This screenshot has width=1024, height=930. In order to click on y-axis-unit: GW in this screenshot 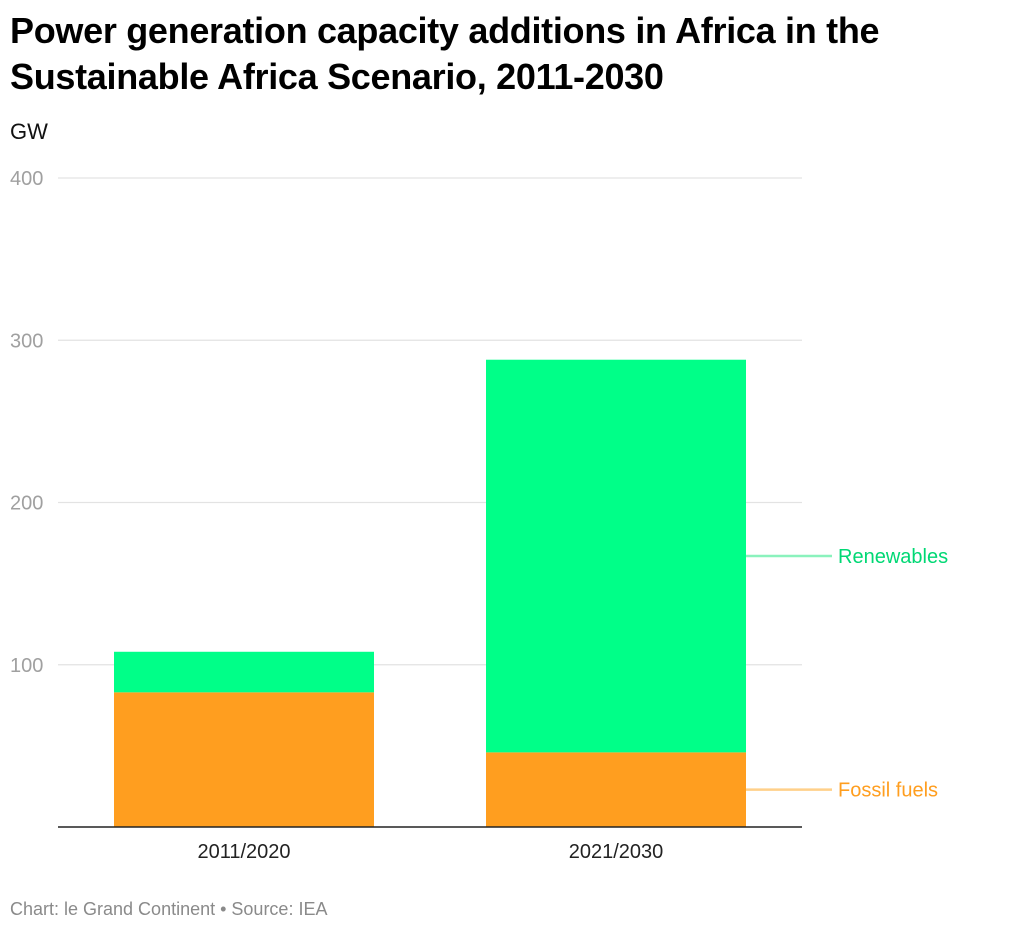, I will do `click(29, 131)`.